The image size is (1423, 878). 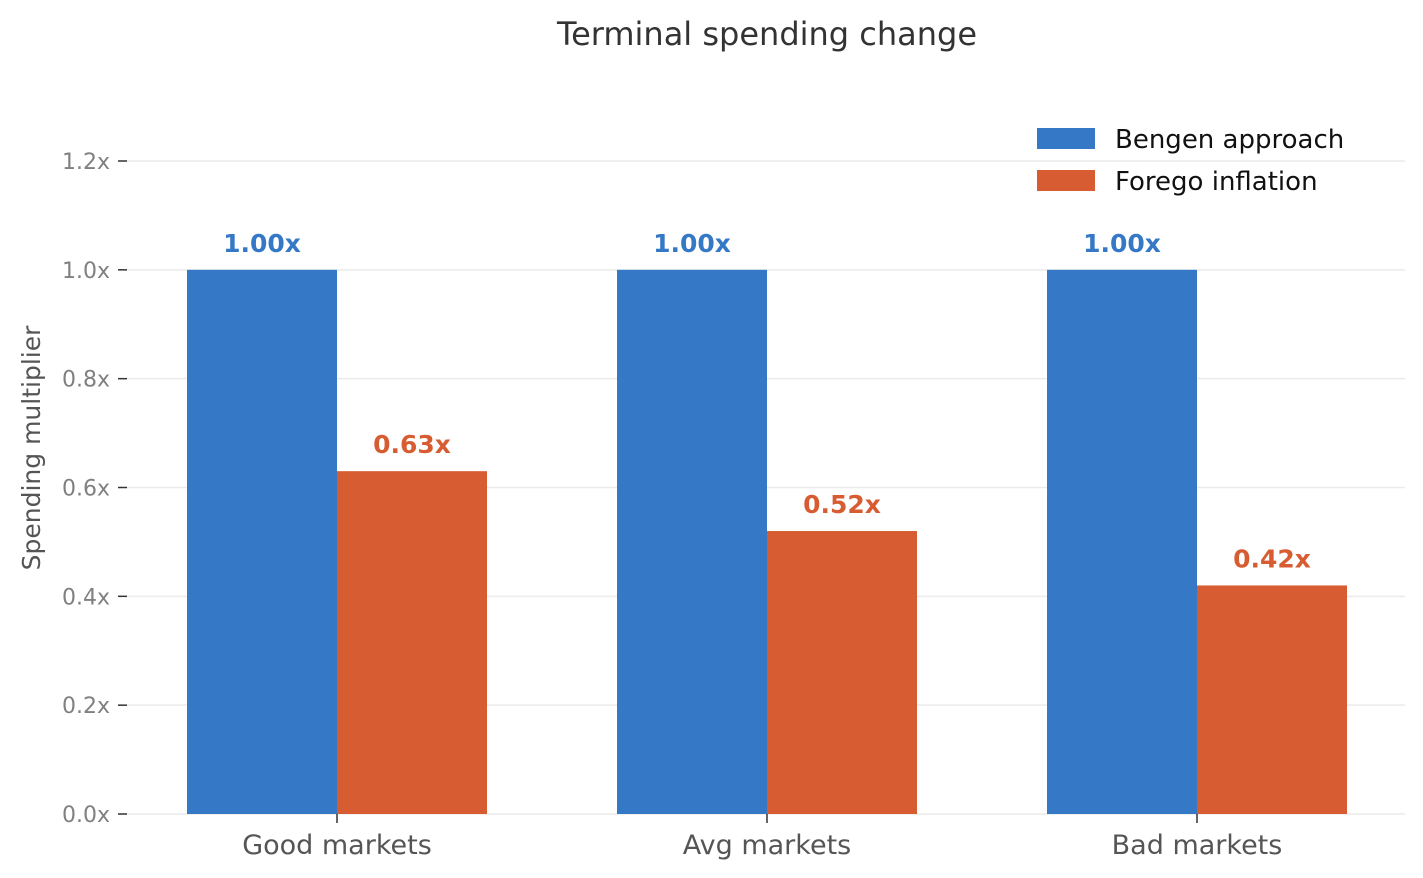 What do you see at coordinates (86, 597) in the screenshot?
I see `y-tick-label: 0.4x` at bounding box center [86, 597].